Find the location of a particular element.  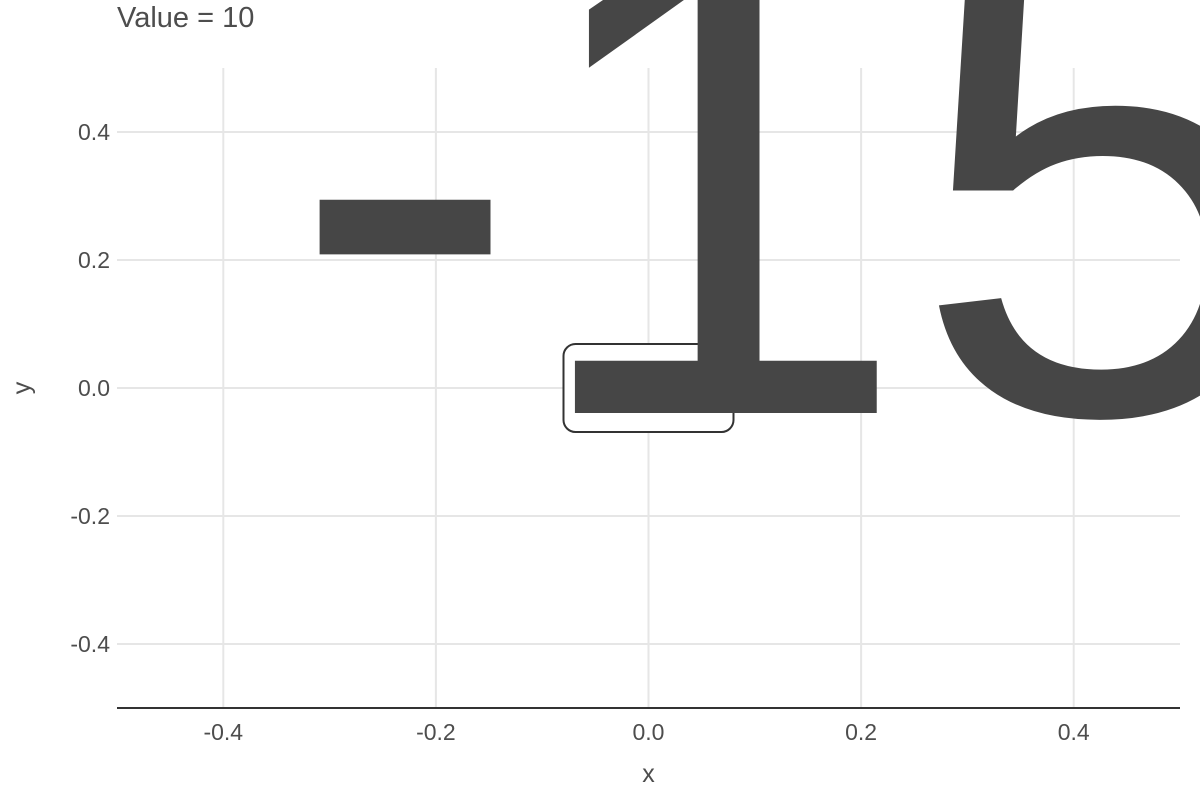

y-tick-label: -0.4 is located at coordinates (90, 644).